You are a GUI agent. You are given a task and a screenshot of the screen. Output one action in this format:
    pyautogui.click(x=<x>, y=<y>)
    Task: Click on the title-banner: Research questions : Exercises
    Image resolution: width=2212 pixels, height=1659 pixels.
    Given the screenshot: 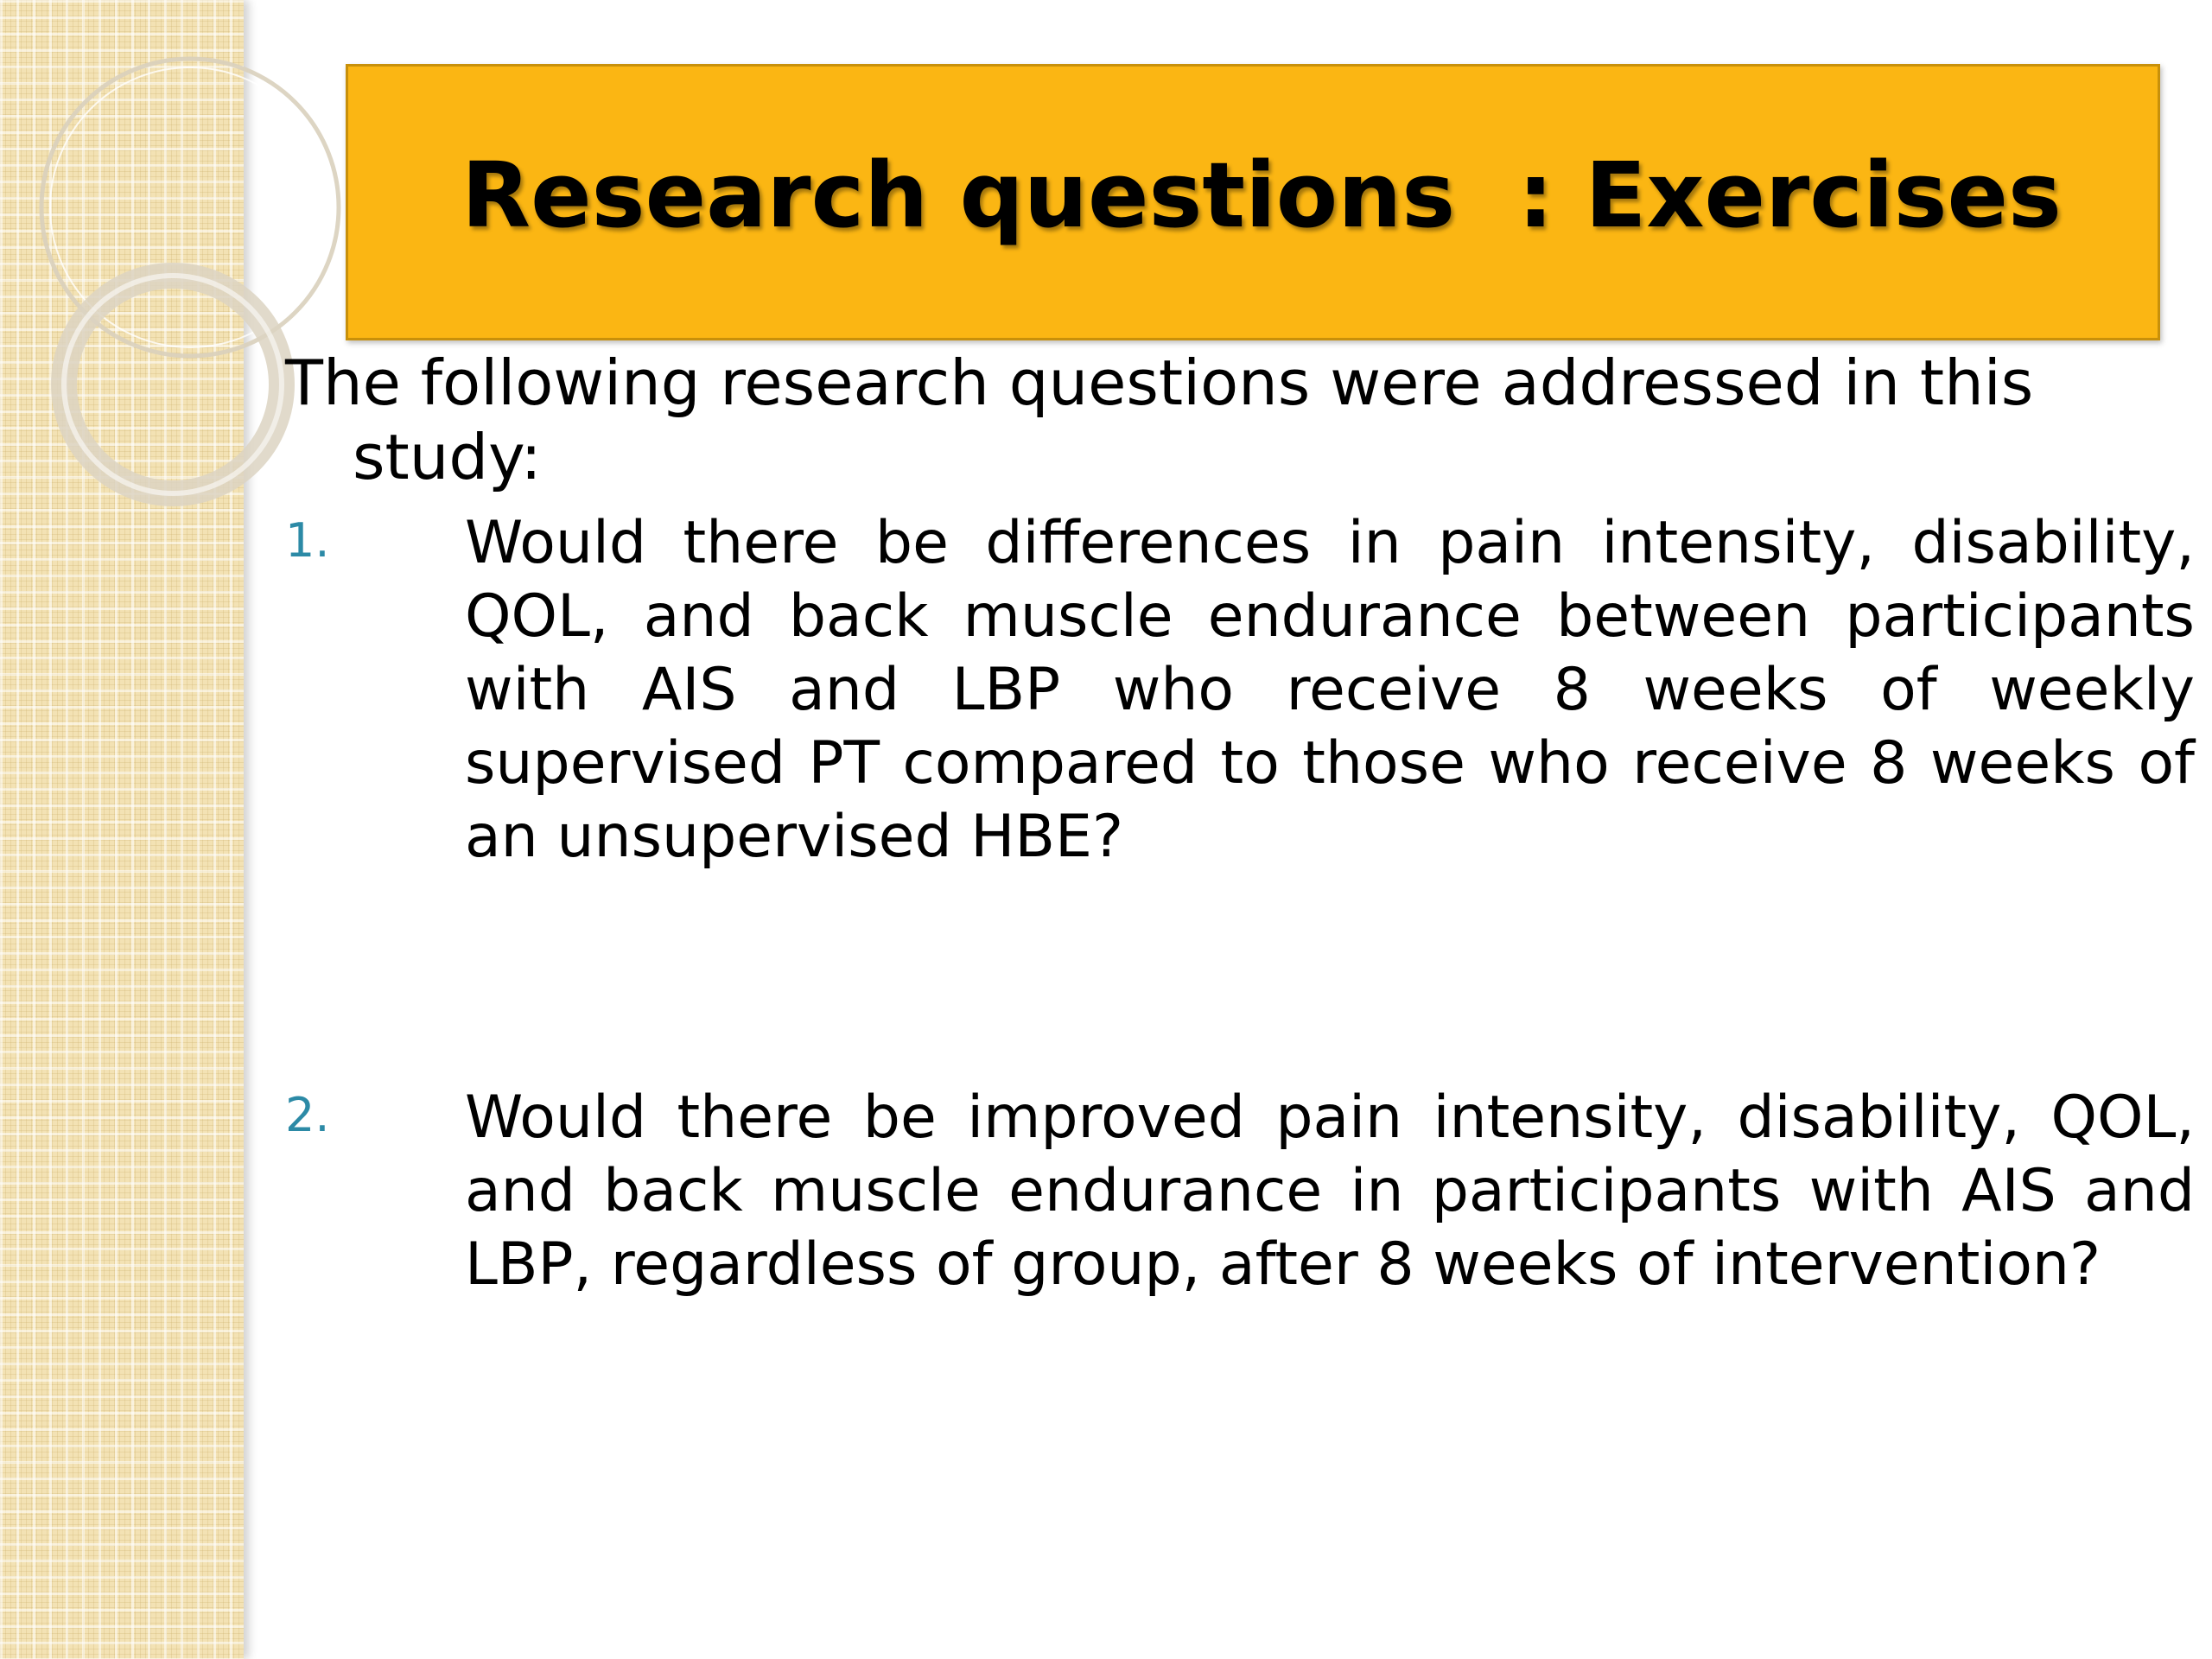 What is the action you would take?
    pyautogui.click(x=1253, y=202)
    